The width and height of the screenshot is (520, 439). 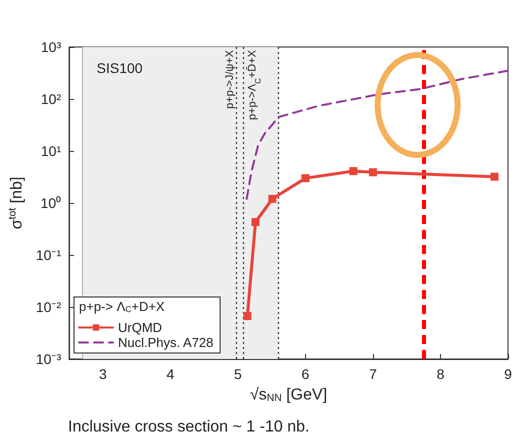 I want to click on ref-line-label: p+p->J/ψ+X, so click(x=230, y=79).